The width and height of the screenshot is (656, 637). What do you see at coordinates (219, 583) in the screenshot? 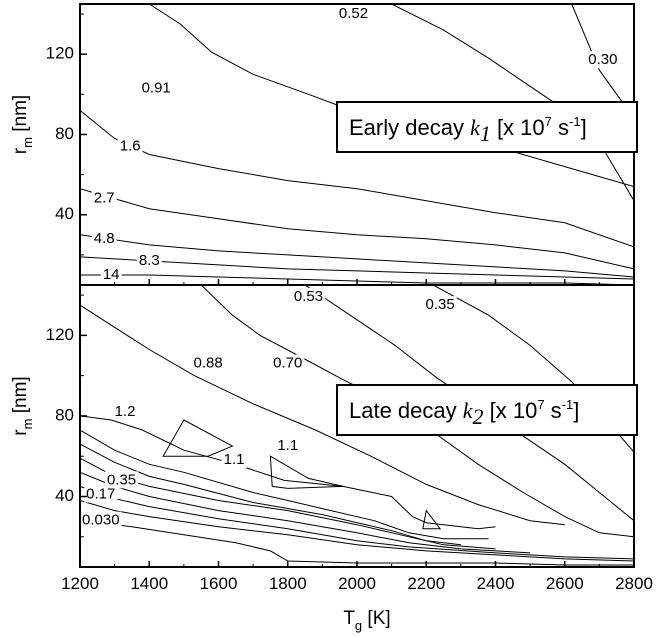
I see `x-tick-label: 1600` at bounding box center [219, 583].